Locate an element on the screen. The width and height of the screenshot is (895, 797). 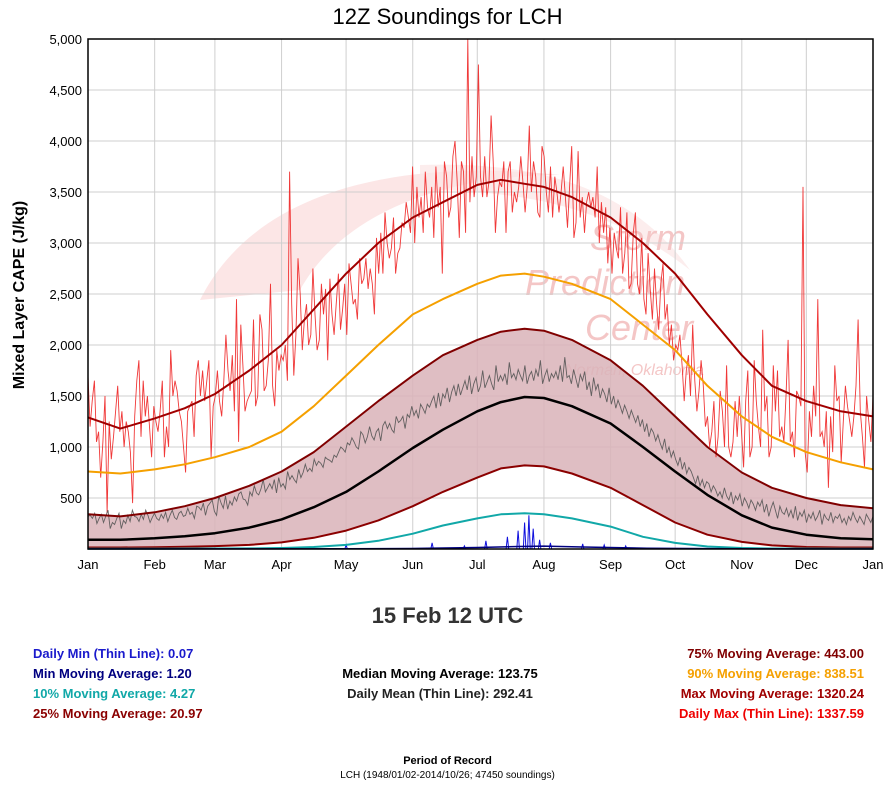
watermark-line-3: Center is located at coordinates (640, 327).